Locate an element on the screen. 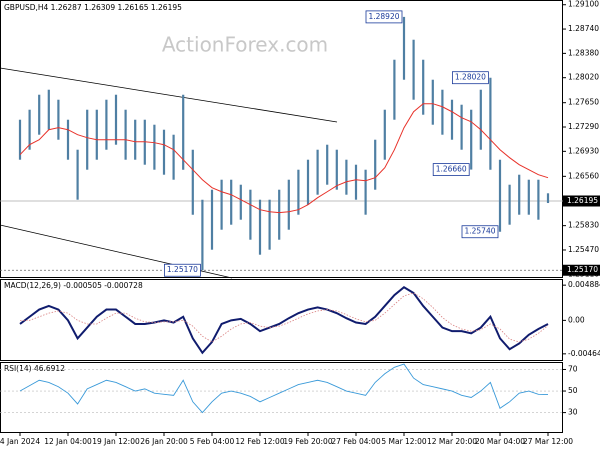 The image size is (600, 450). annotation-label: 1.25740 is located at coordinates (479, 231).